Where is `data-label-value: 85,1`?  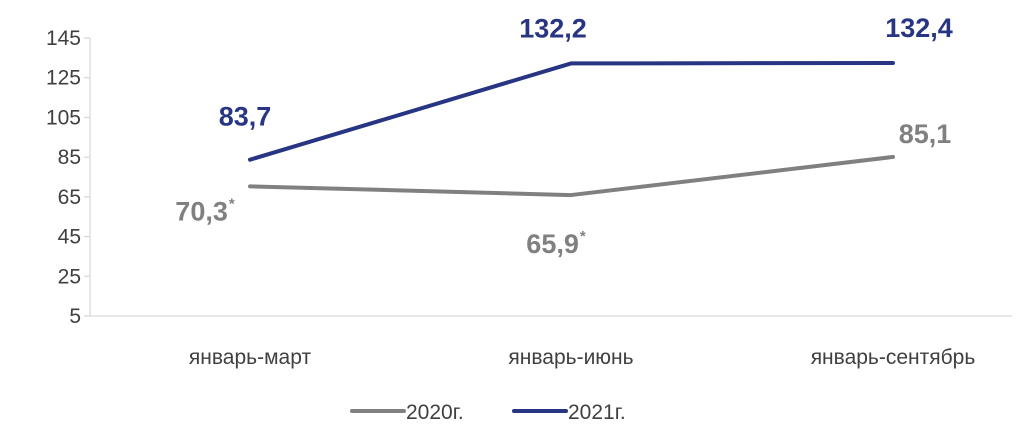 data-label-value: 85,1 is located at coordinates (925, 134).